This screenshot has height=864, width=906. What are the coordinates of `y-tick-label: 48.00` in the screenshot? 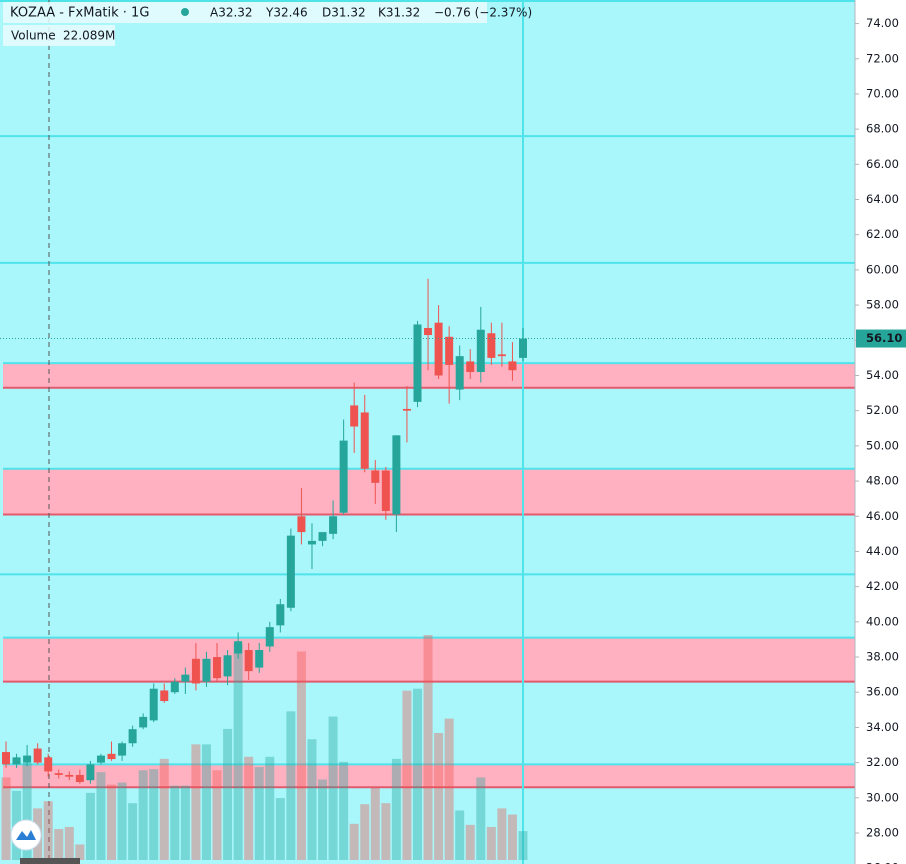 It's located at (882, 481).